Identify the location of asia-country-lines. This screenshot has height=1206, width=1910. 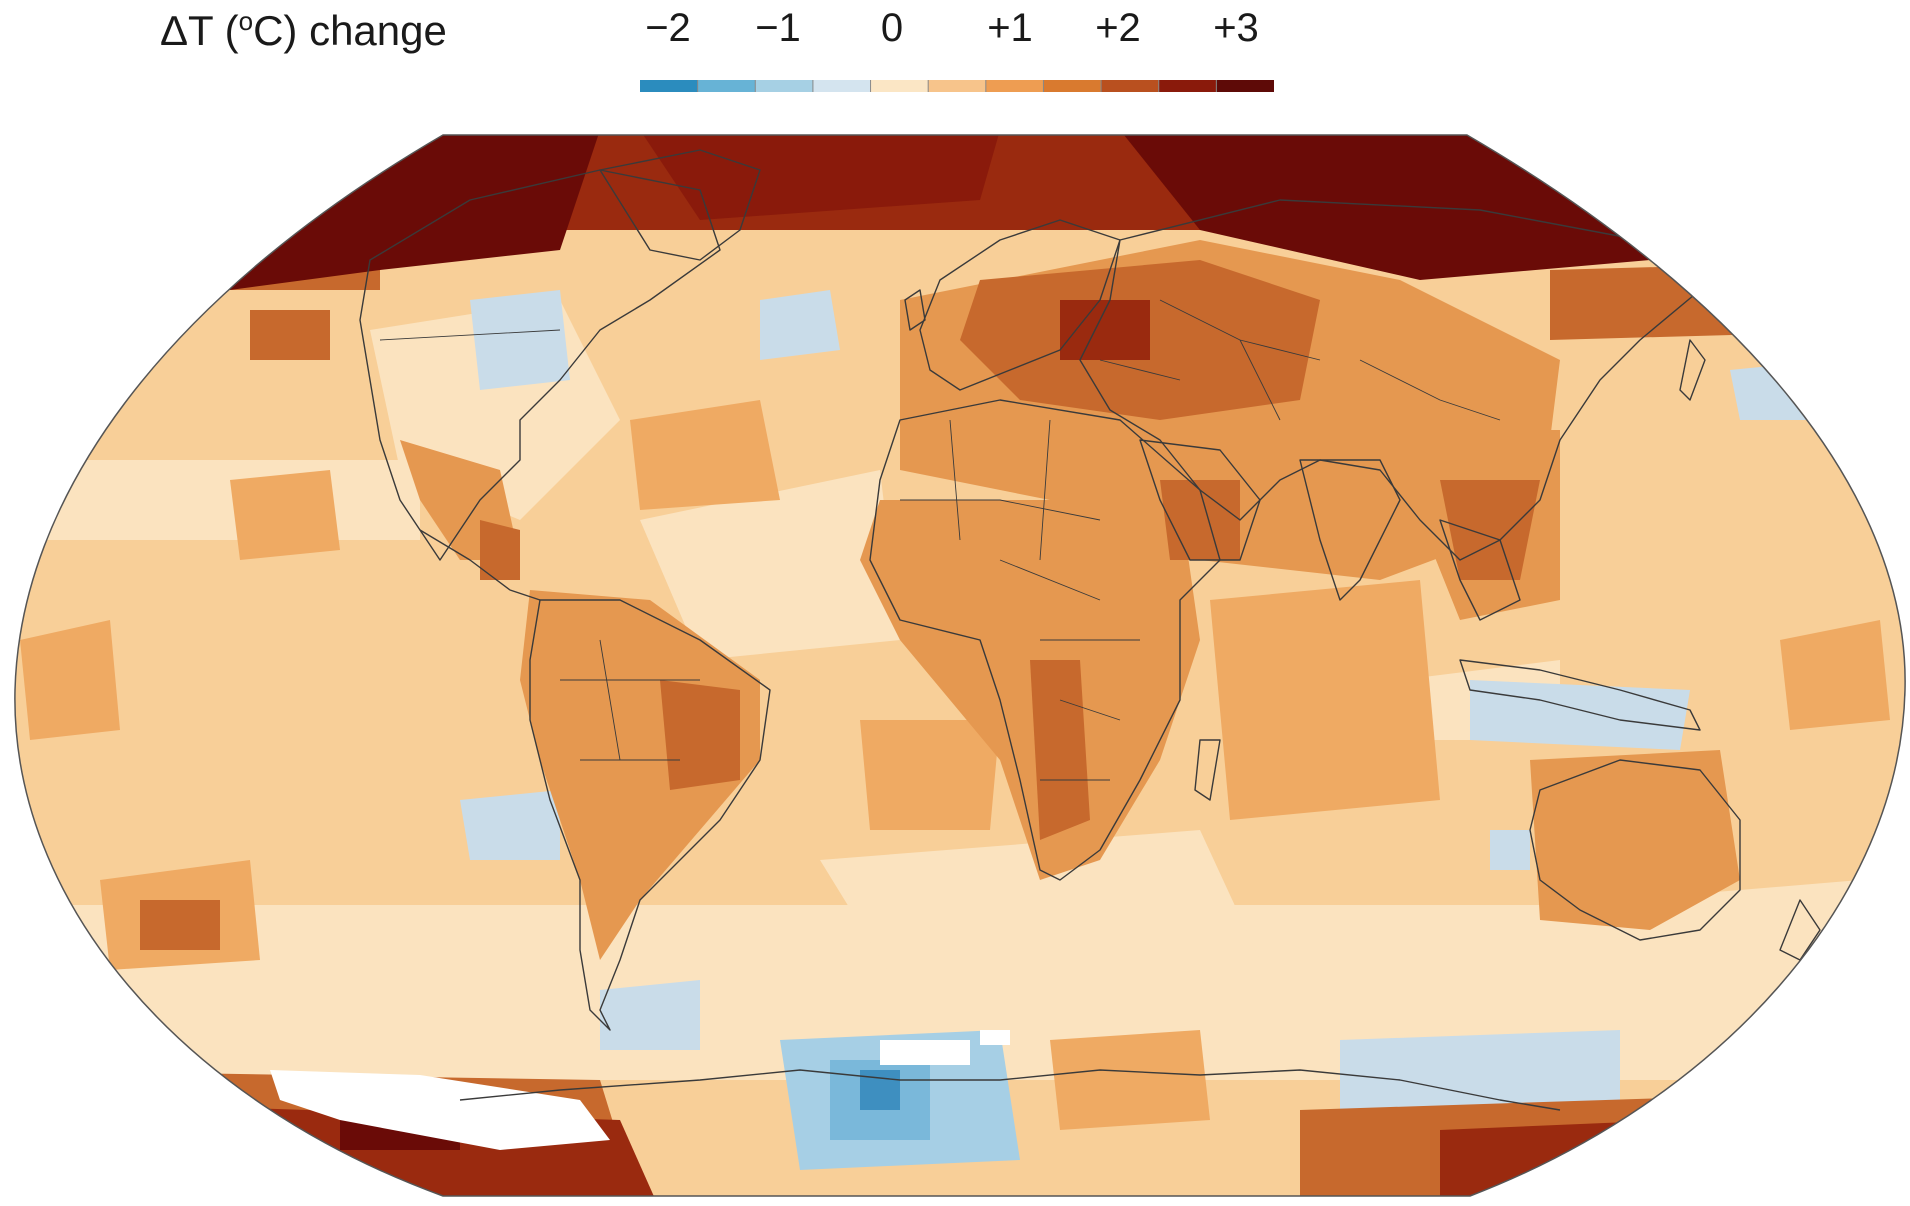
(1300, 360).